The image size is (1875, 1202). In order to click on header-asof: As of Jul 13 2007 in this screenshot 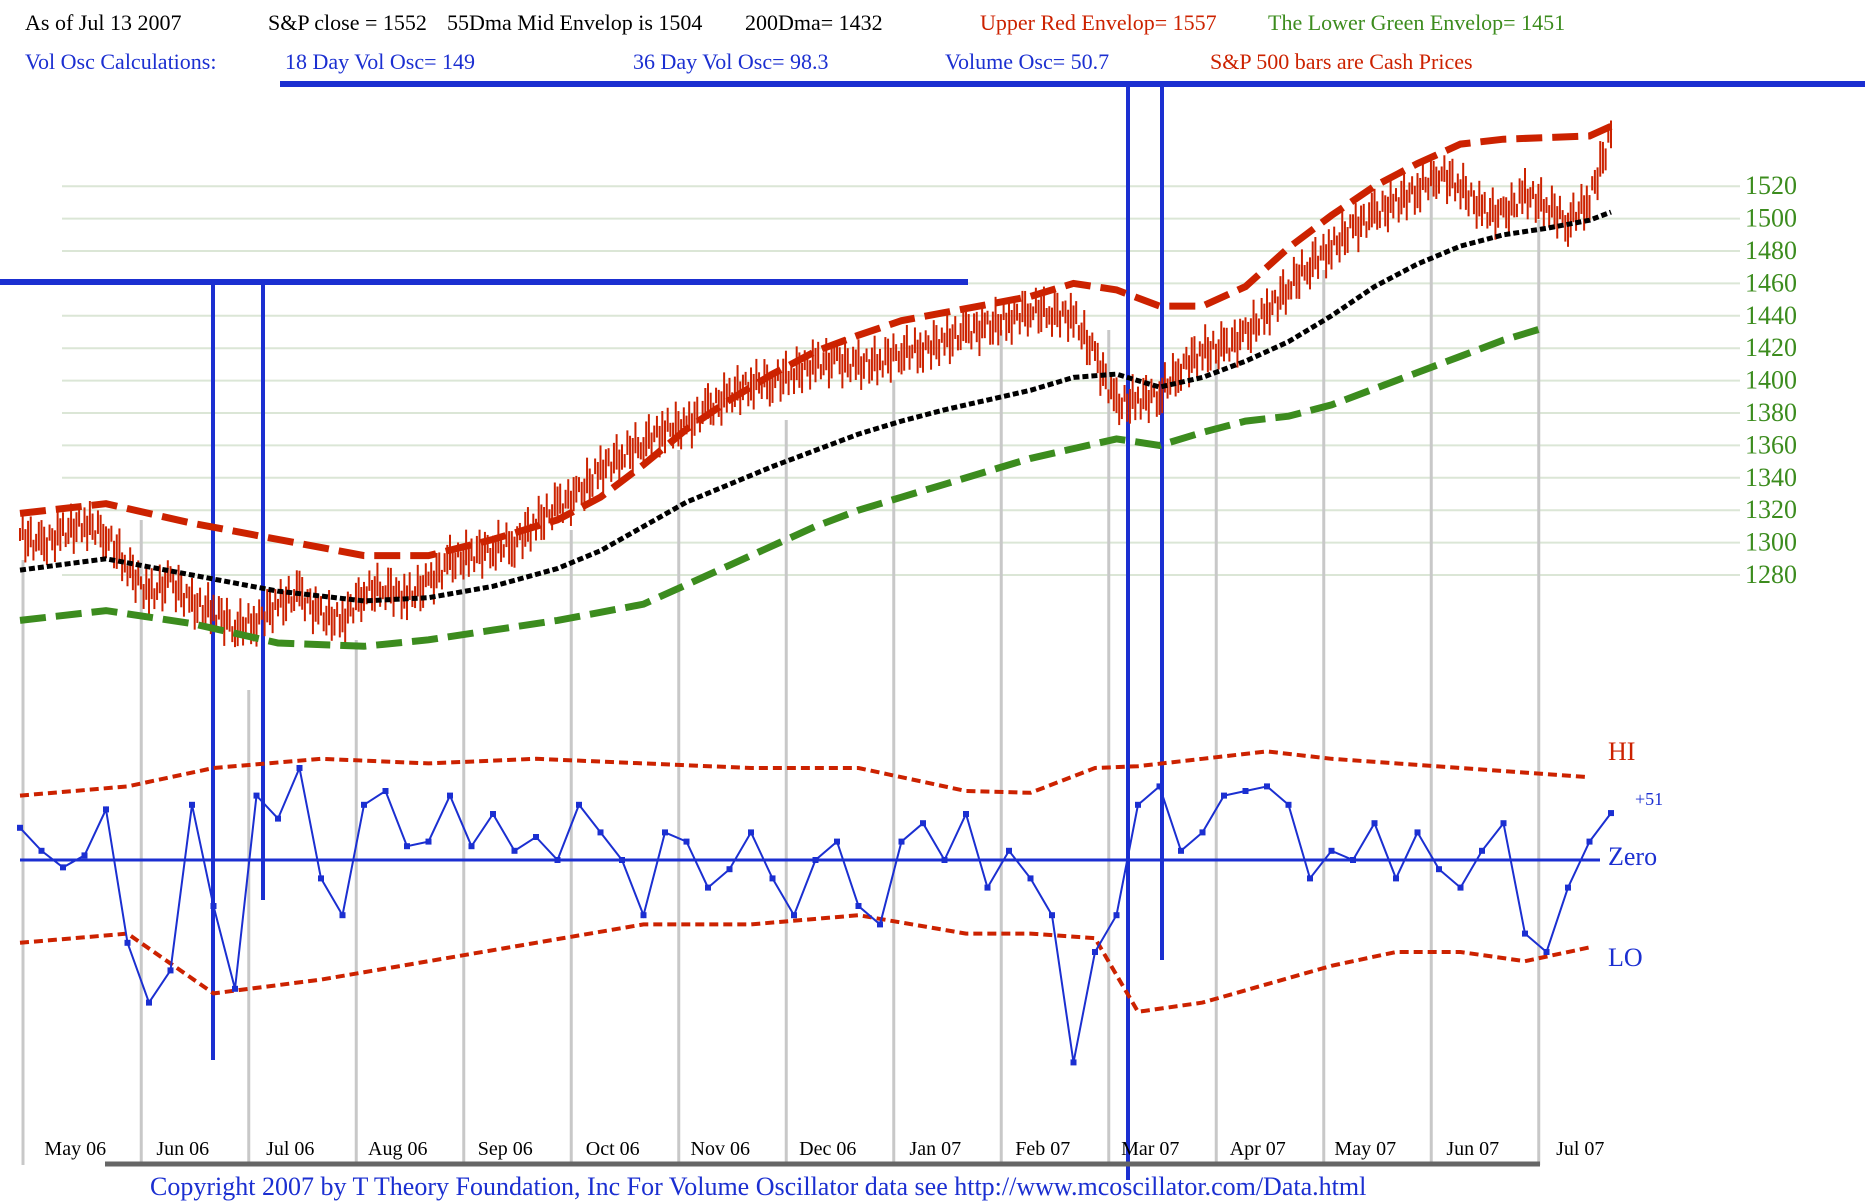, I will do `click(103, 22)`.